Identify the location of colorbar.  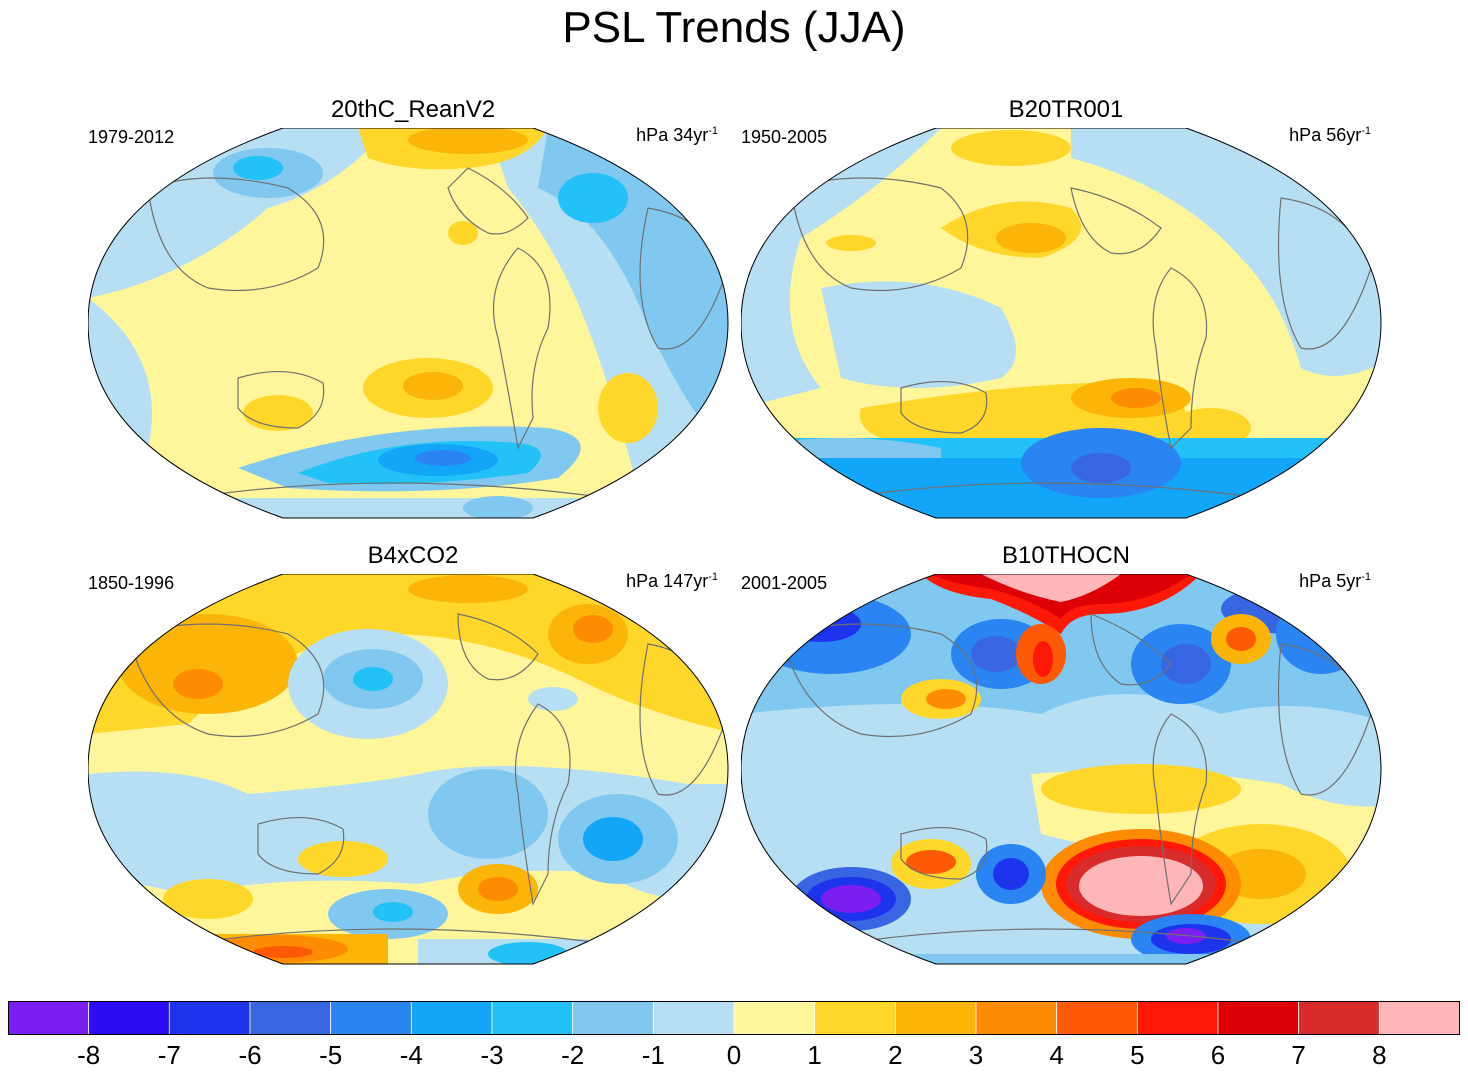
(734, 1018).